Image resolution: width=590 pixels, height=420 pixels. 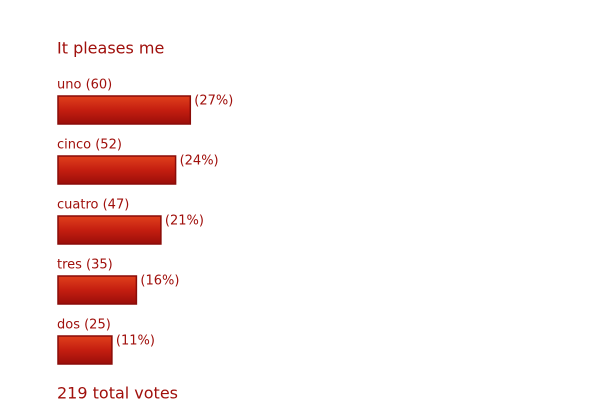 What do you see at coordinates (93, 205) in the screenshot?
I see `option-label: cuatro (47)` at bounding box center [93, 205].